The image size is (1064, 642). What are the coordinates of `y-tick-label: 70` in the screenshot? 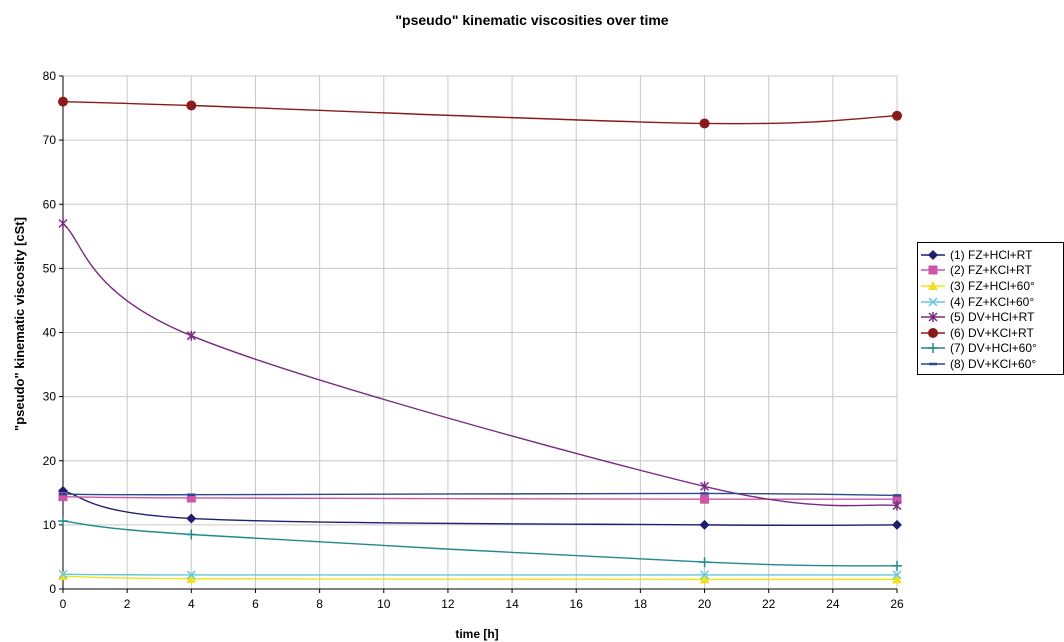 It's located at (50, 140).